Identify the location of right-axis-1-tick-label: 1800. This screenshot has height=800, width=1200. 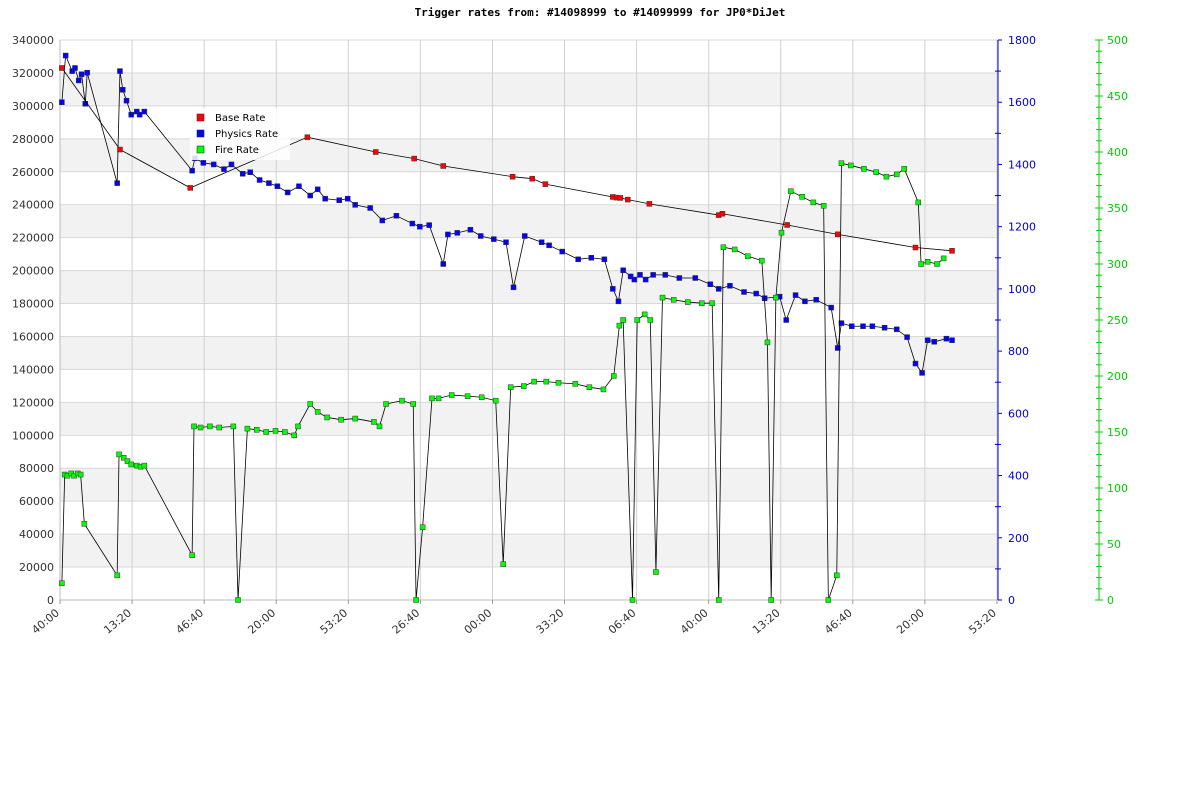
(1022, 40).